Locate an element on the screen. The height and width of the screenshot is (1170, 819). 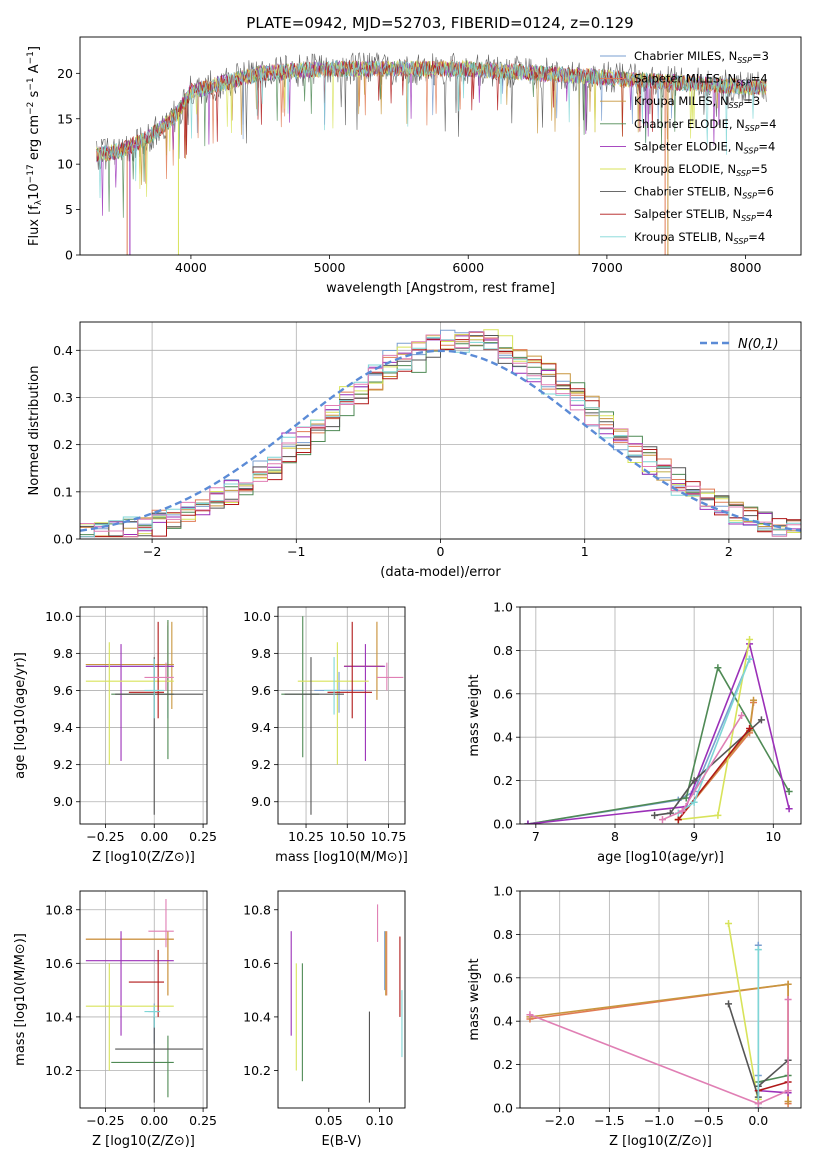
y-tick-label: 10 is located at coordinates (65, 164).